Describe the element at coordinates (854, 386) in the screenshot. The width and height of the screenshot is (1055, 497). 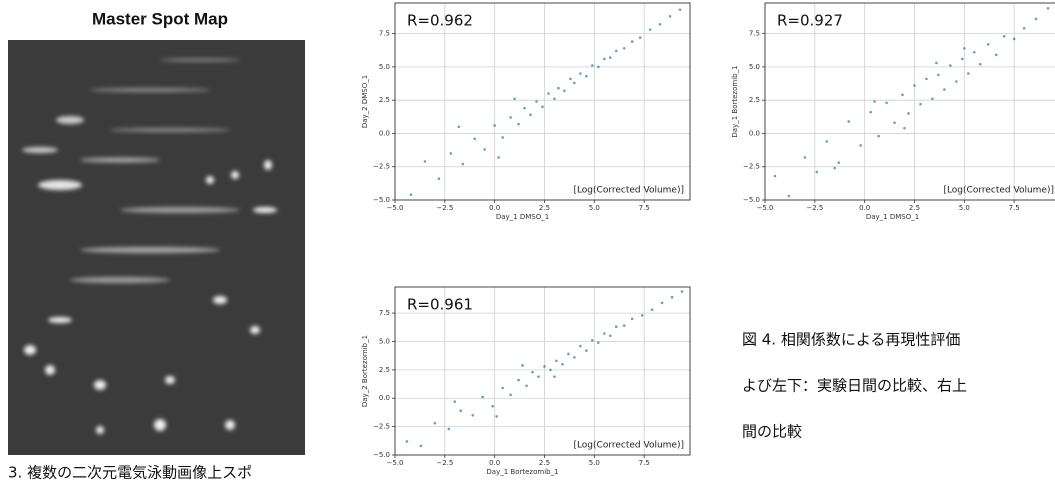
I see `right-caption-line: よび左下：実験日間の比較、右上` at that location.